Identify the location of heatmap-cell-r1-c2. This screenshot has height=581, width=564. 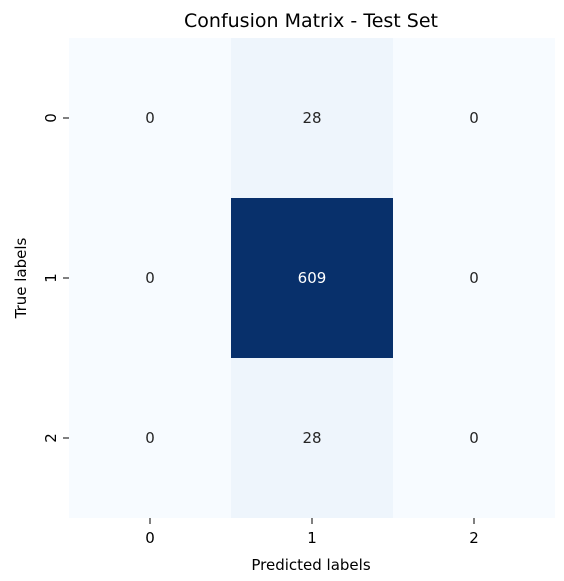
(474, 278).